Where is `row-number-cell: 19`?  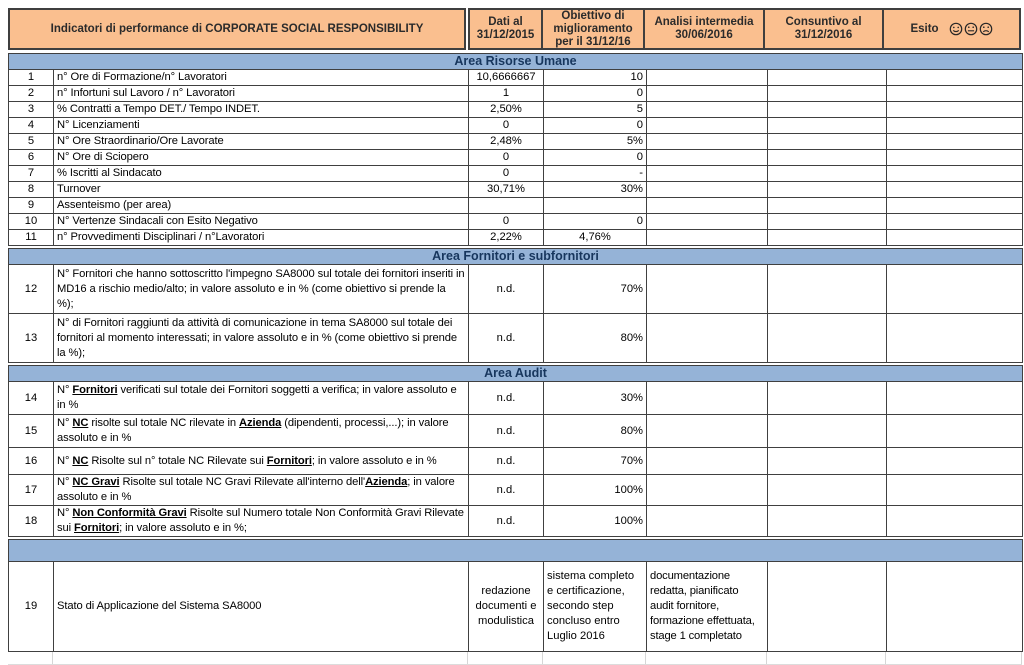
row-number-cell: 19 is located at coordinates (31, 606).